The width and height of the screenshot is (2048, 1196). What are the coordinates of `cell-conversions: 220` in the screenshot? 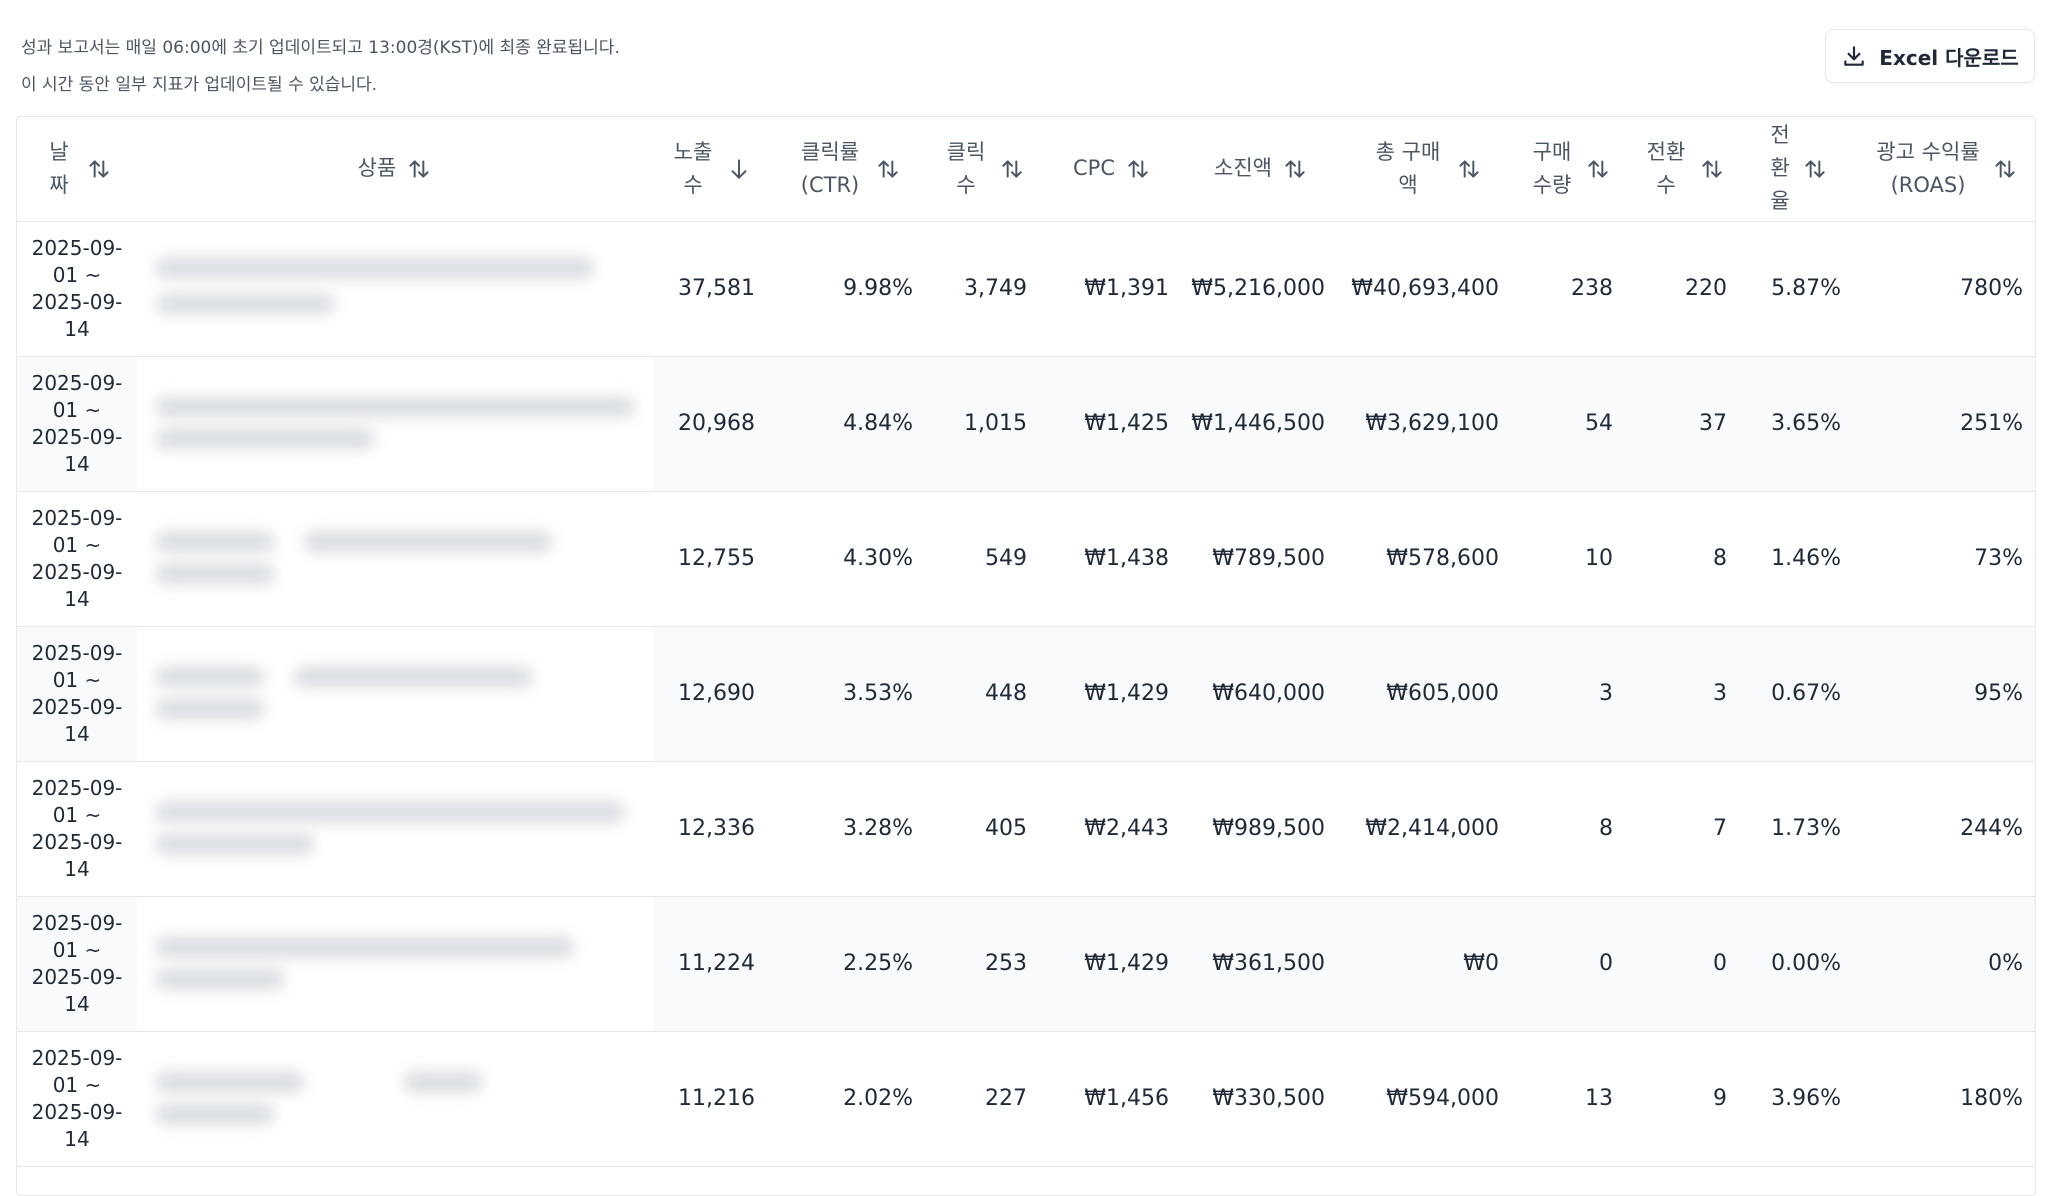 It's located at (1684, 289).